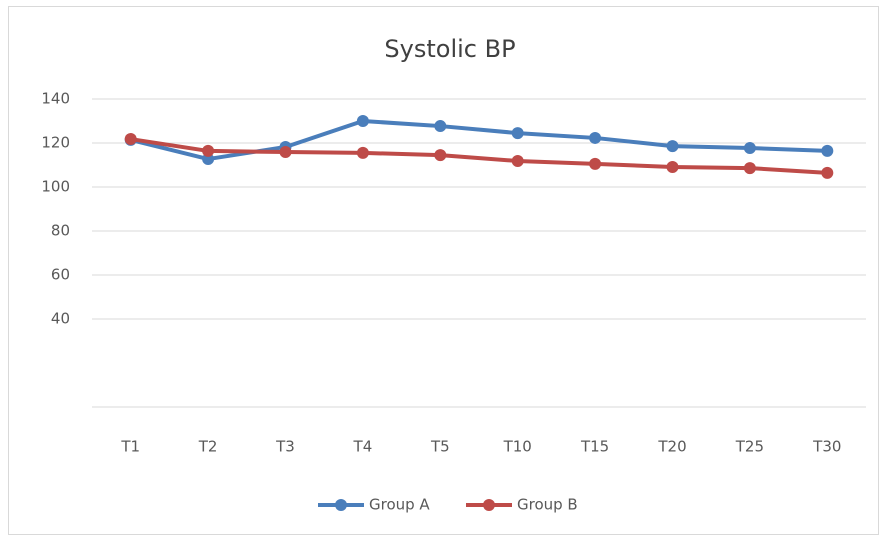  I want to click on x-tick-label: T4, so click(363, 447).